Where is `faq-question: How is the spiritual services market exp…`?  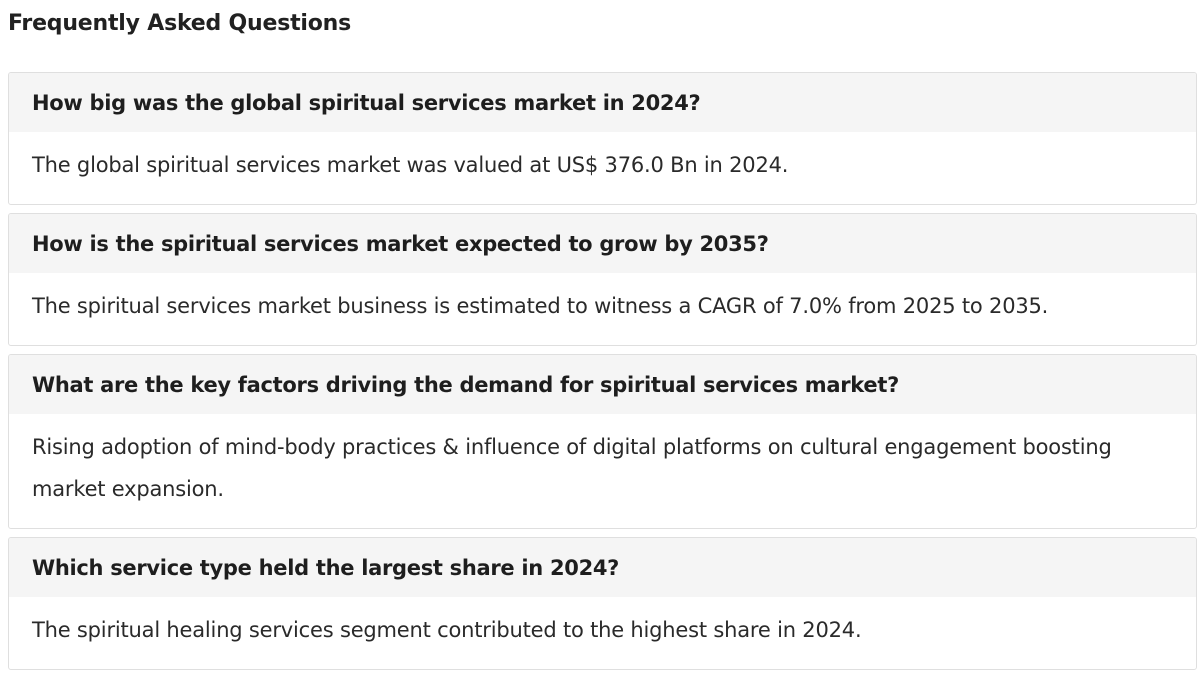 faq-question: How is the spiritual services market exp… is located at coordinates (602, 243).